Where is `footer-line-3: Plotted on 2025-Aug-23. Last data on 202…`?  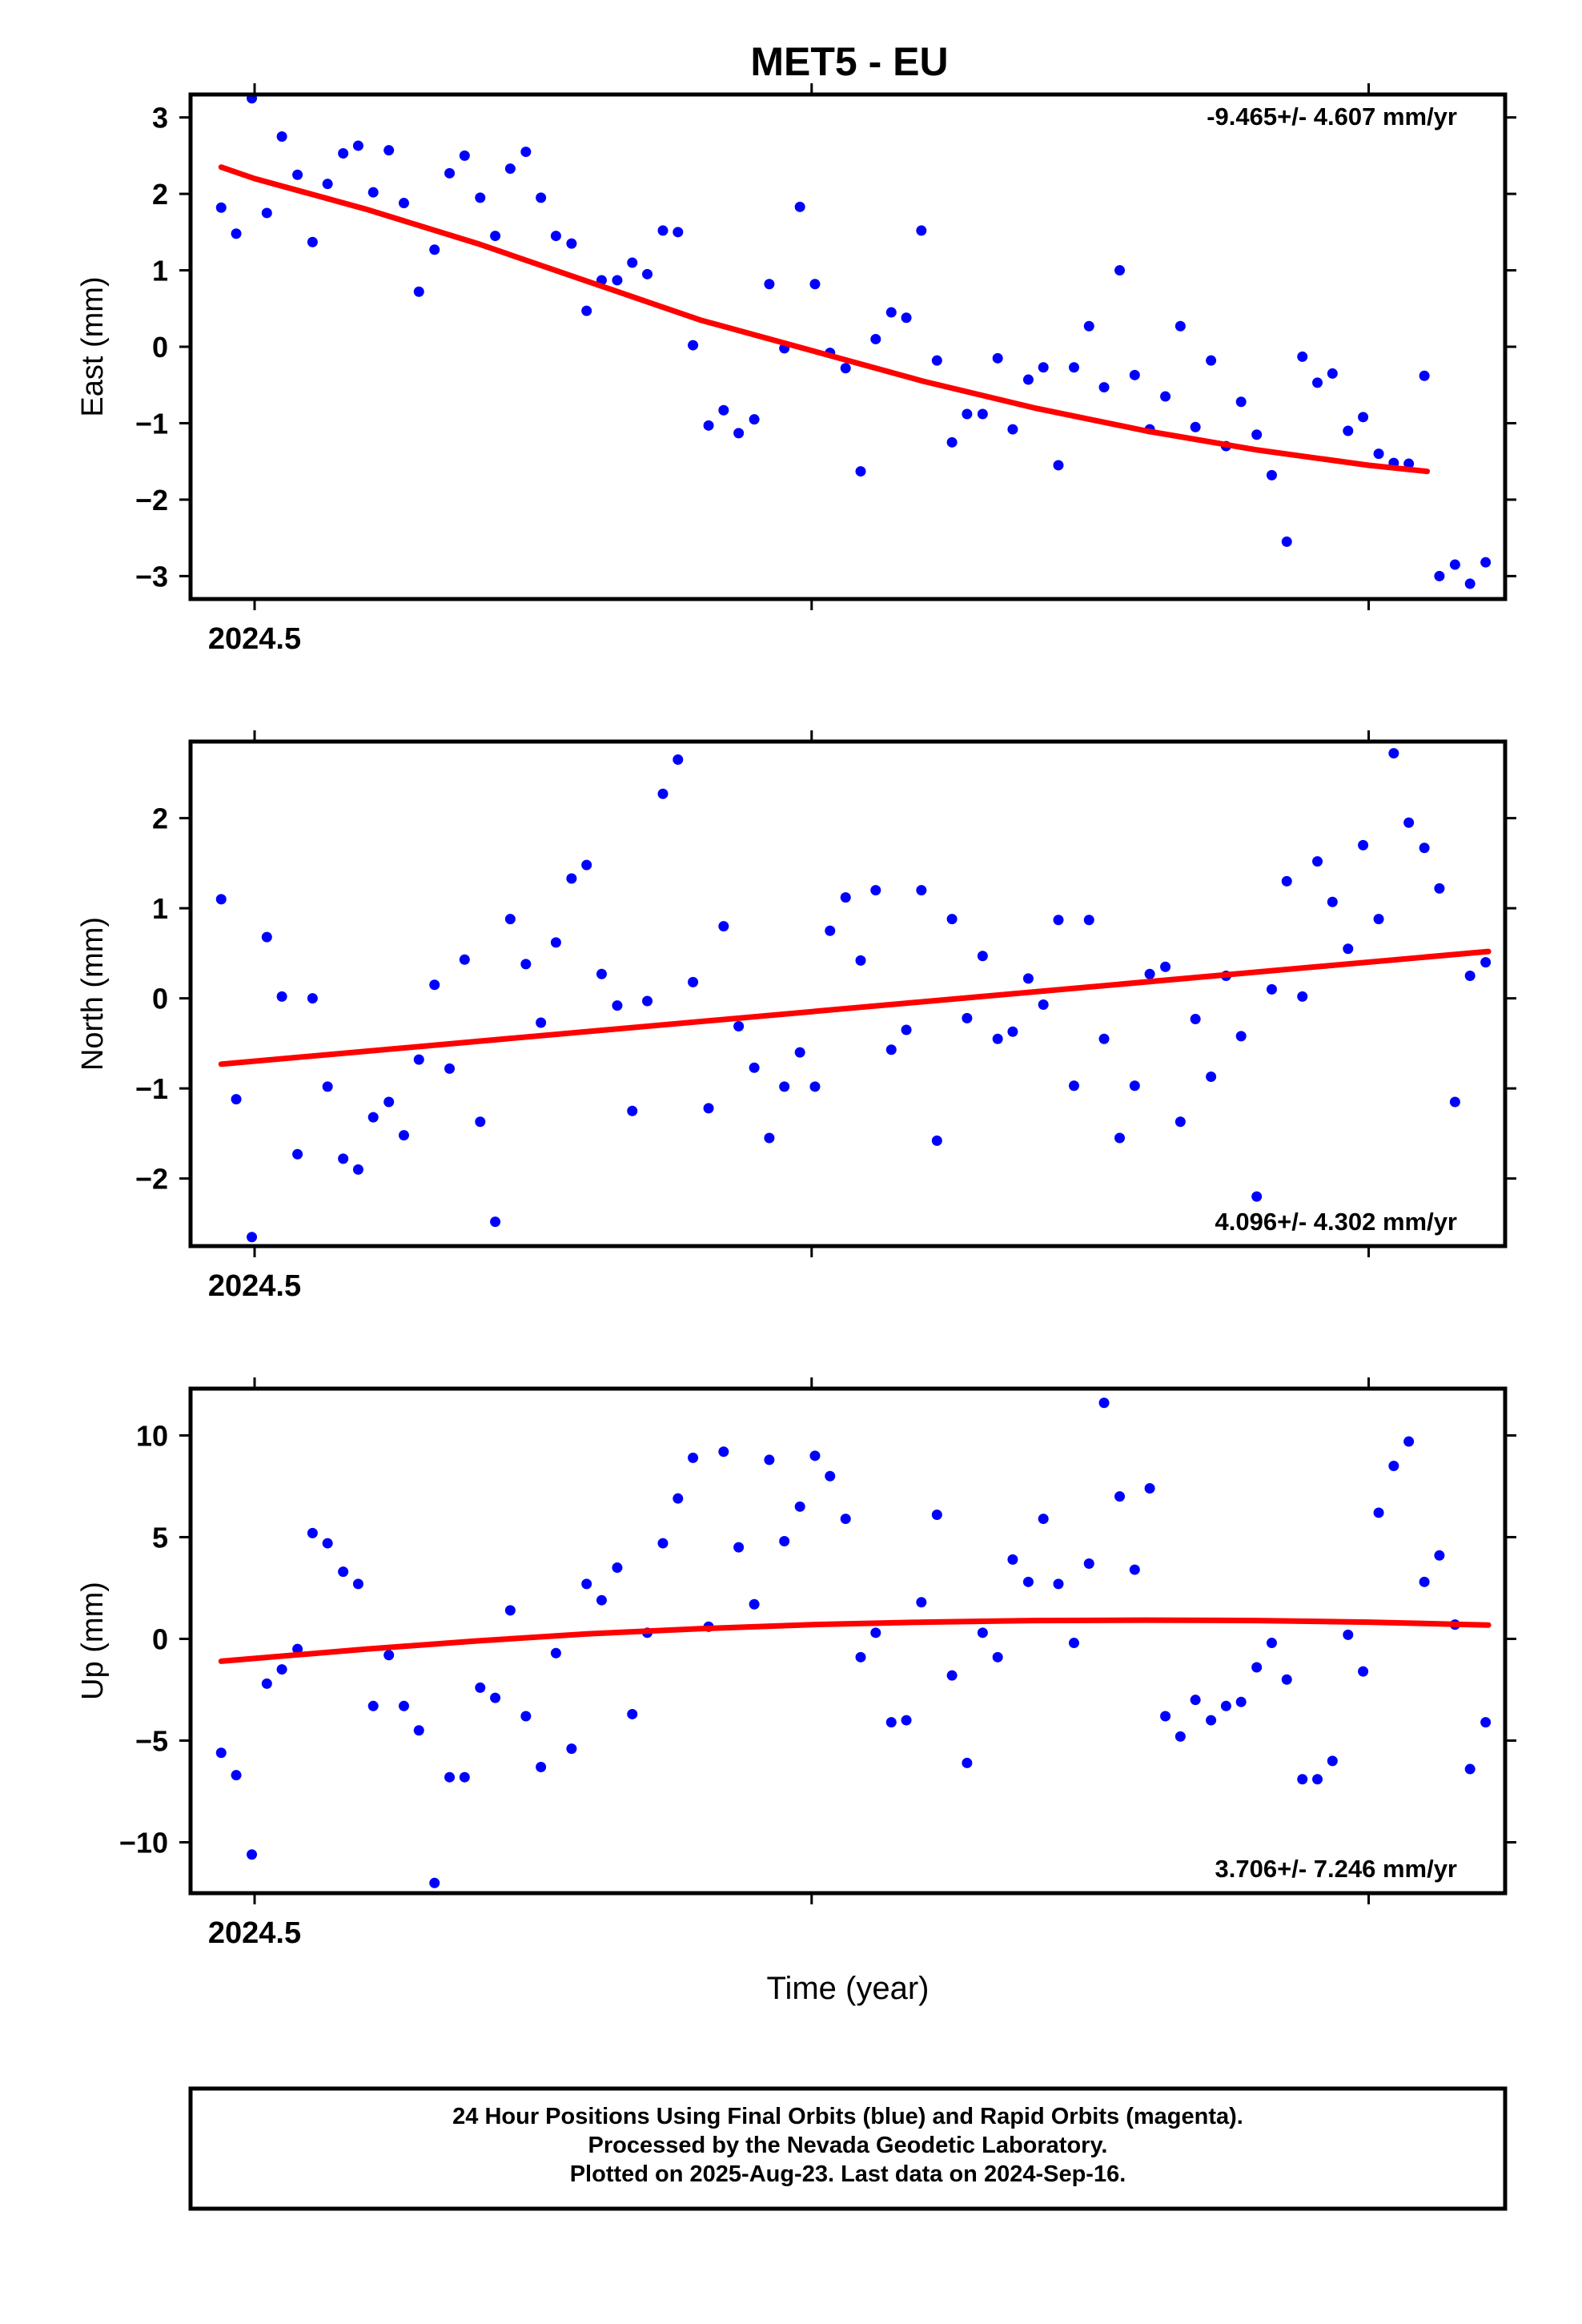
footer-line-3: Plotted on 2025-Aug-23. Last data on 202… is located at coordinates (848, 2174).